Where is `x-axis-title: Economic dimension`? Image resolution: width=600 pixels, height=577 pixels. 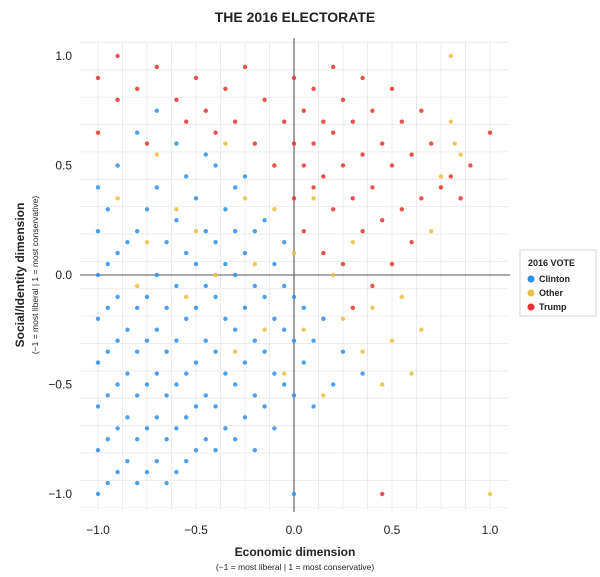 x-axis-title: Economic dimension is located at coordinates (295, 552).